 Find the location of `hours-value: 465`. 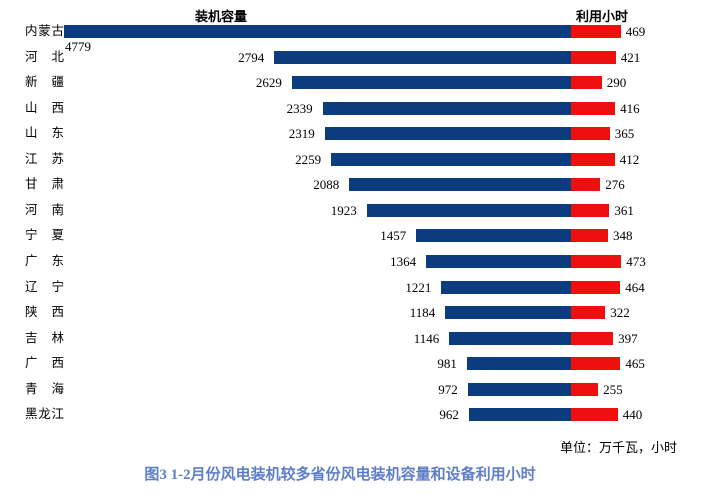

hours-value: 465 is located at coordinates (635, 364).